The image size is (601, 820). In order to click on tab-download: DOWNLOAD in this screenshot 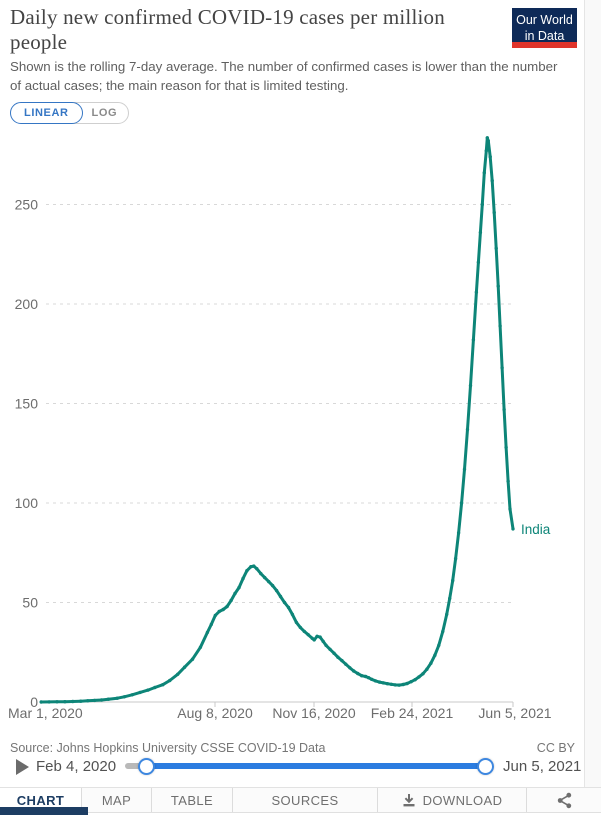, I will do `click(452, 800)`.